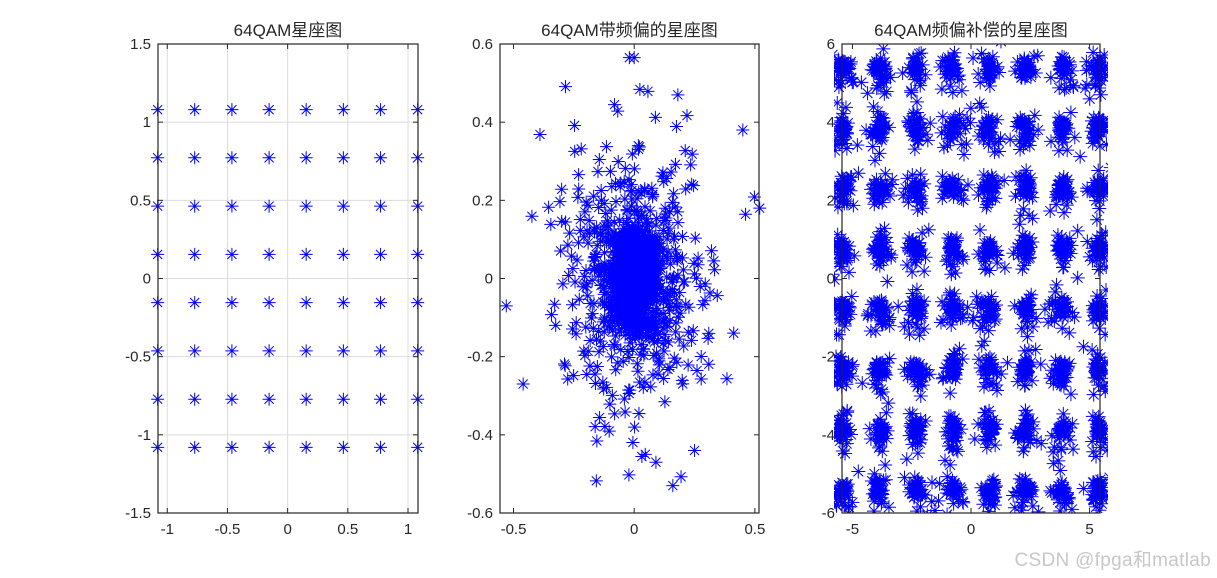 The image size is (1217, 578). What do you see at coordinates (831, 200) in the screenshot?
I see `y-tick-label: 2` at bounding box center [831, 200].